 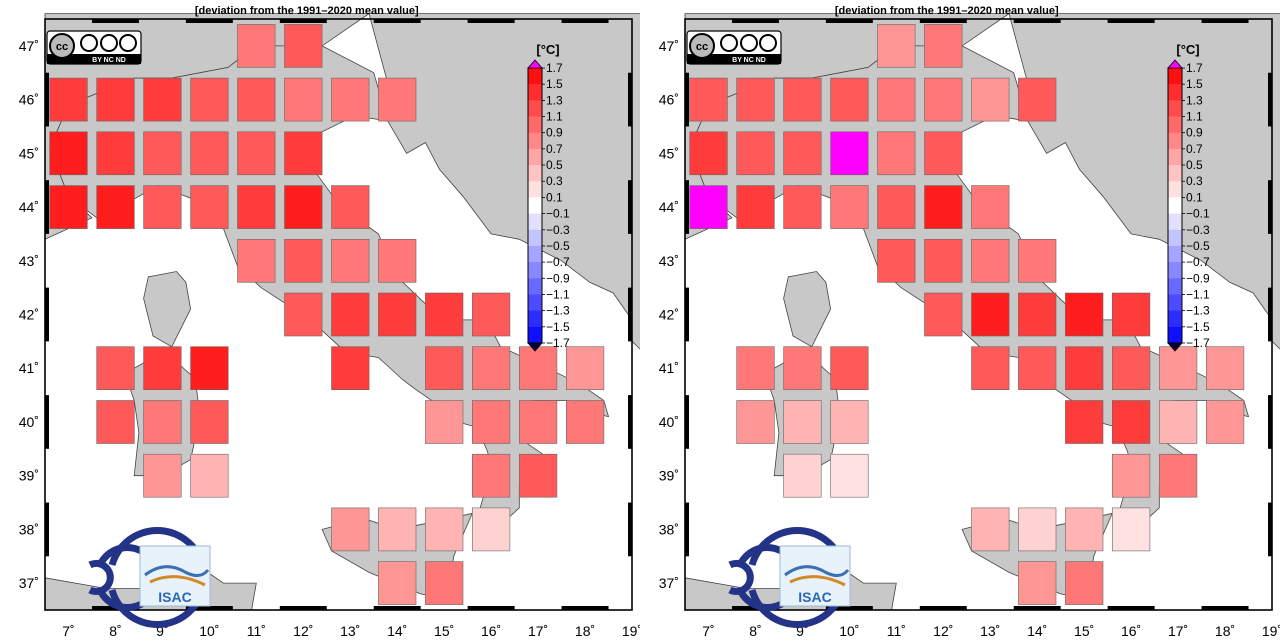 What do you see at coordinates (535, 347) in the screenshot?
I see `colorbar-min-arrow` at bounding box center [535, 347].